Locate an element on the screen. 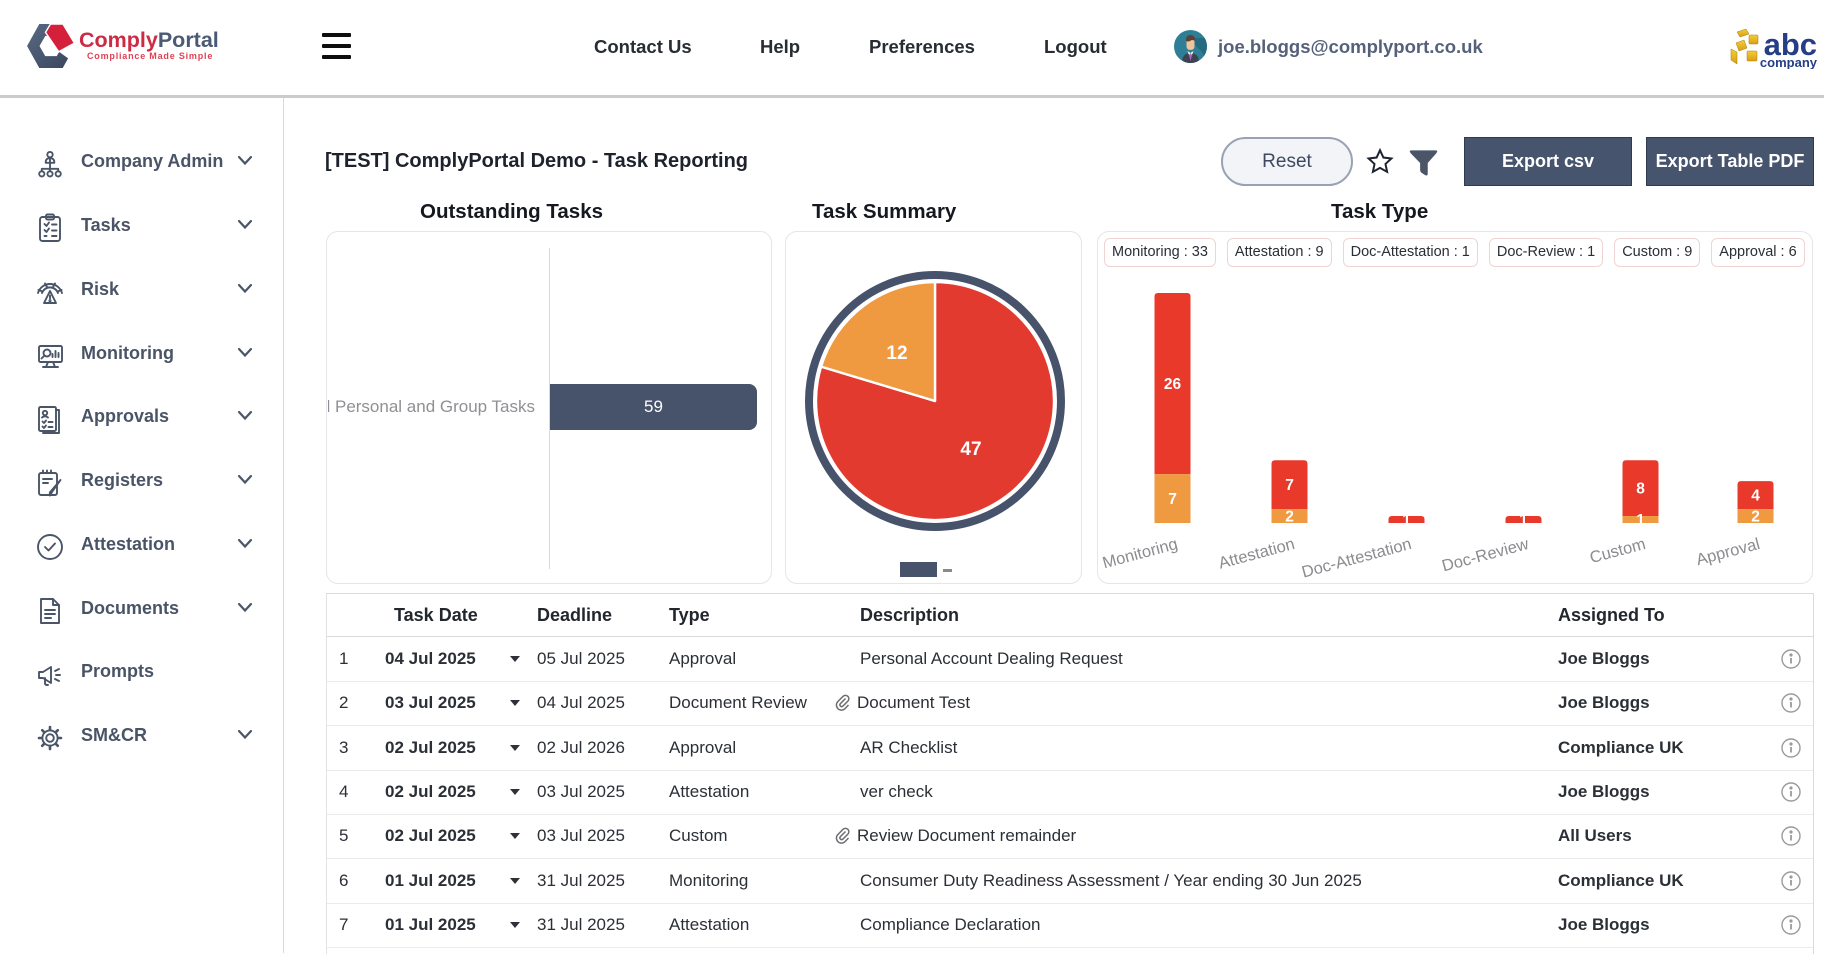 This screenshot has width=1824, height=954. svg-text: abc is located at coordinates (1790, 44).